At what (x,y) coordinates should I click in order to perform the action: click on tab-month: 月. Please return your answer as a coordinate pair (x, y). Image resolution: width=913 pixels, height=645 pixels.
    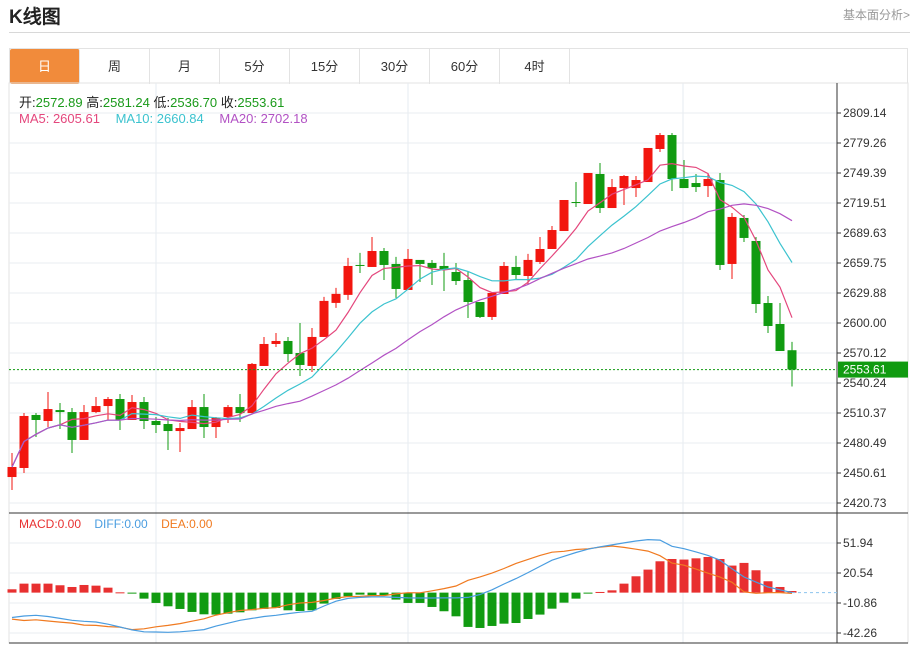
    Looking at the image, I should click on (185, 66).